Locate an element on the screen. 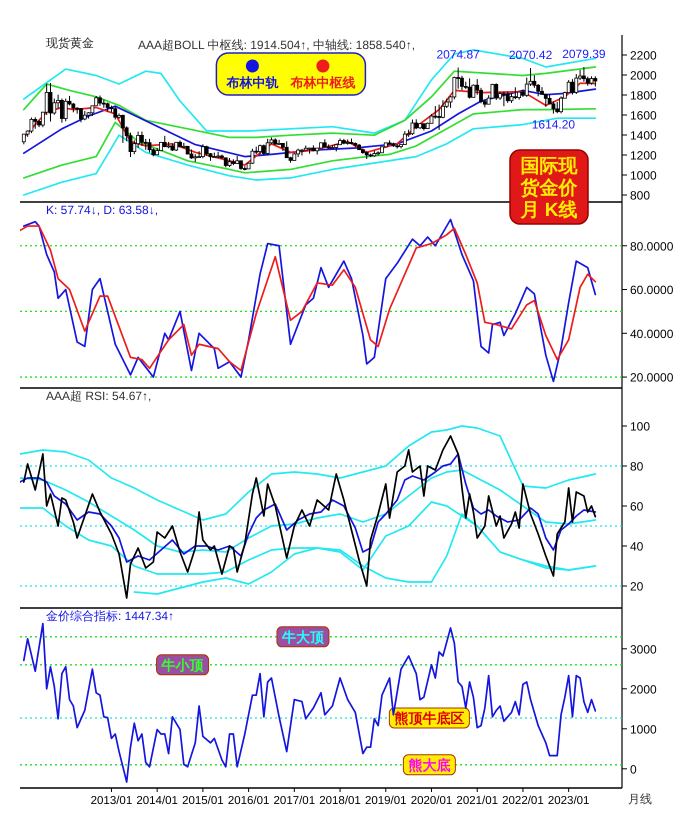  y-tick-label: 3000 is located at coordinates (644, 649).